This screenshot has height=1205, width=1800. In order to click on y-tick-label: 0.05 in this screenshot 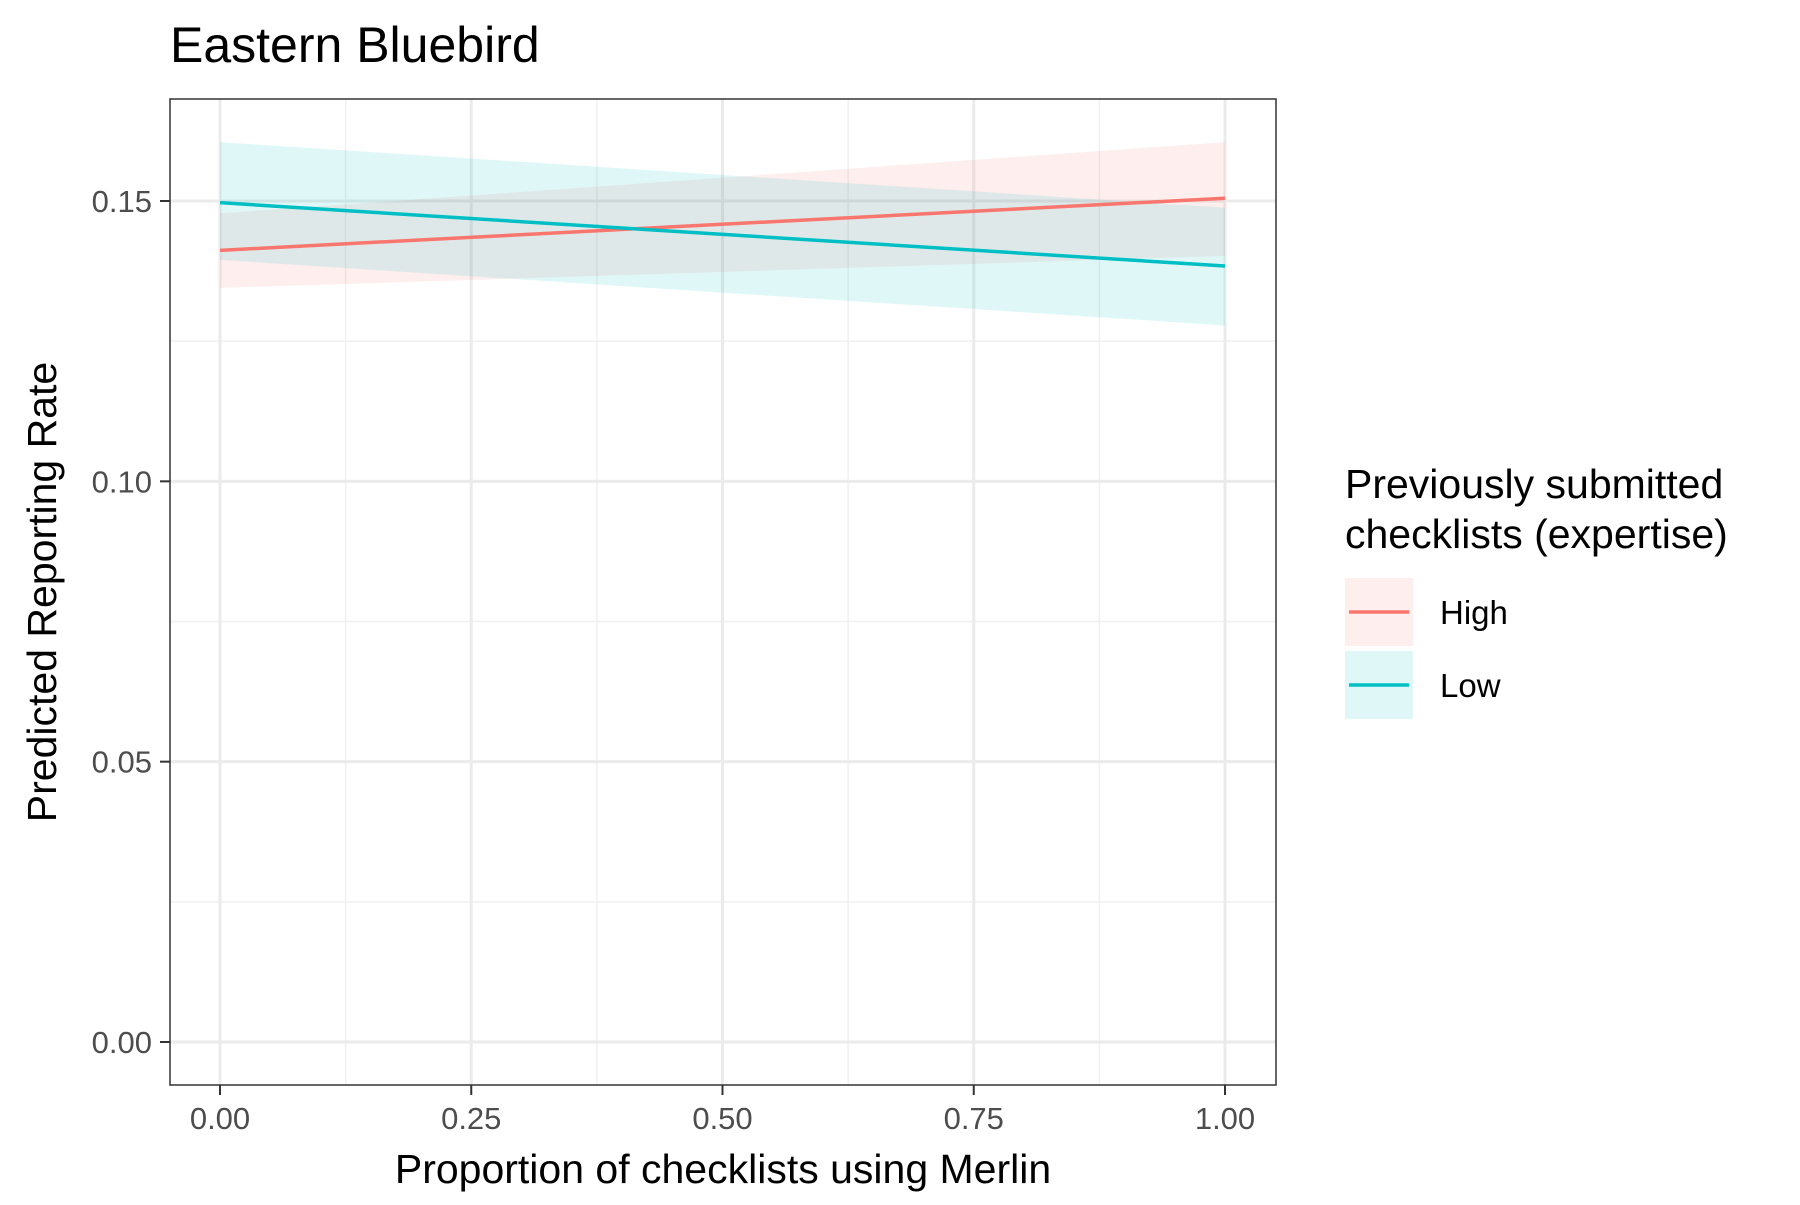, I will do `click(122, 762)`.